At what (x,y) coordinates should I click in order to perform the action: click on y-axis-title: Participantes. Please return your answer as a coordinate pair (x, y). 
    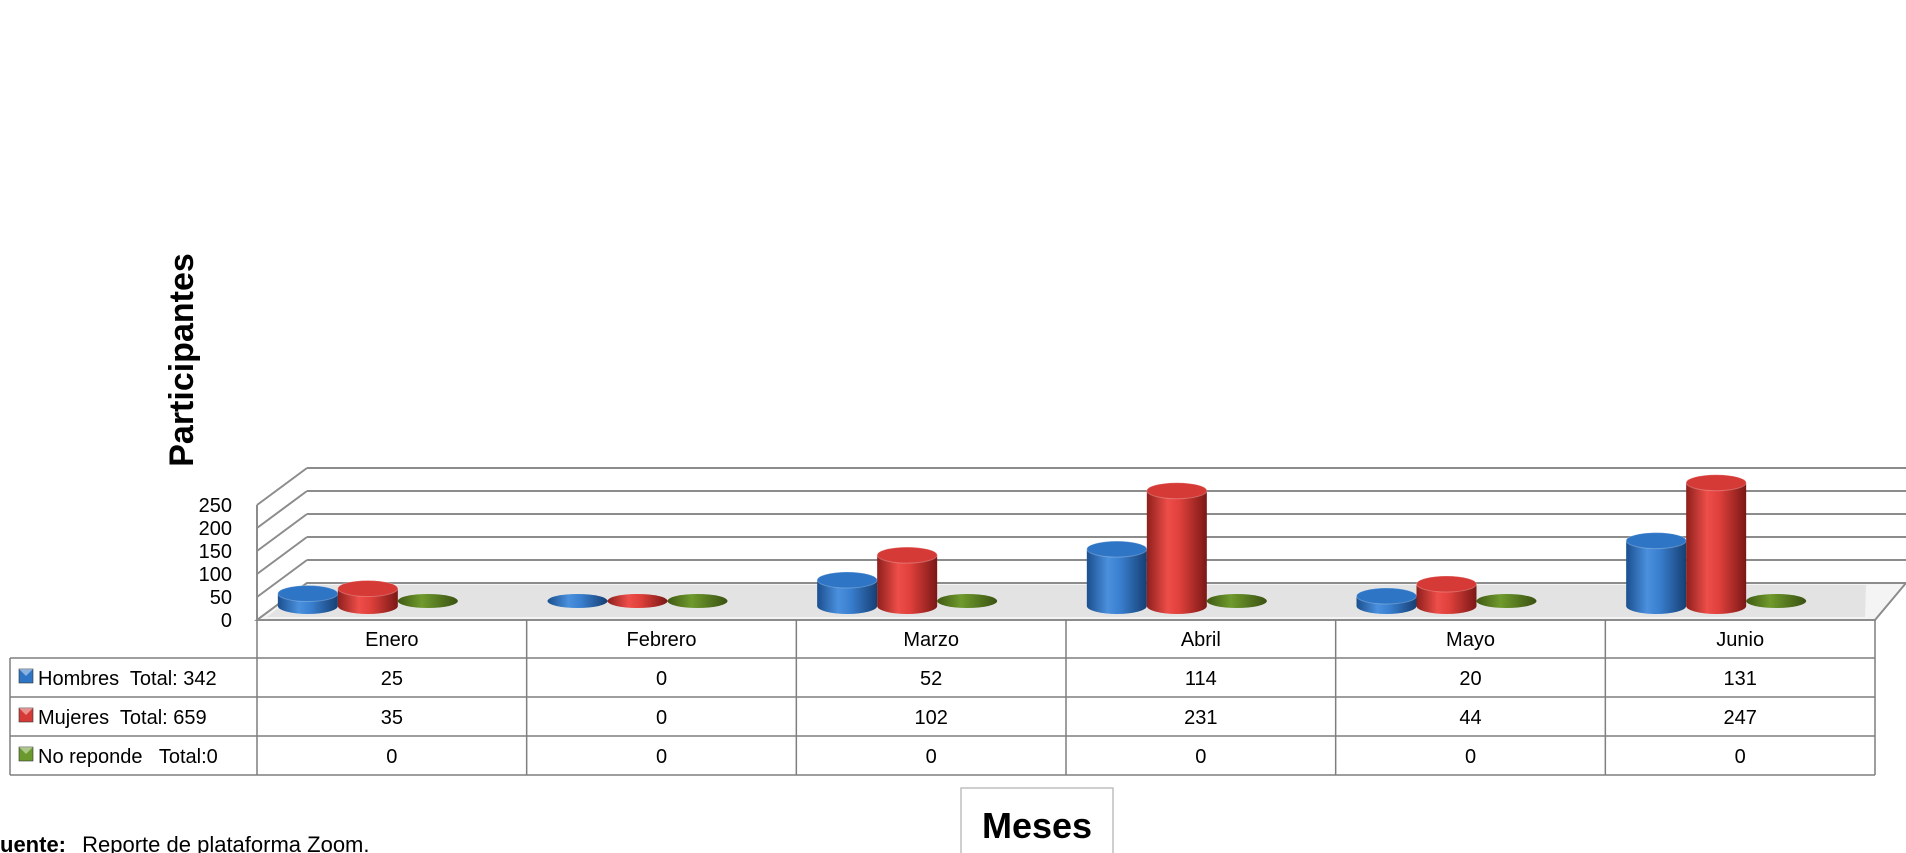
    Looking at the image, I should click on (182, 360).